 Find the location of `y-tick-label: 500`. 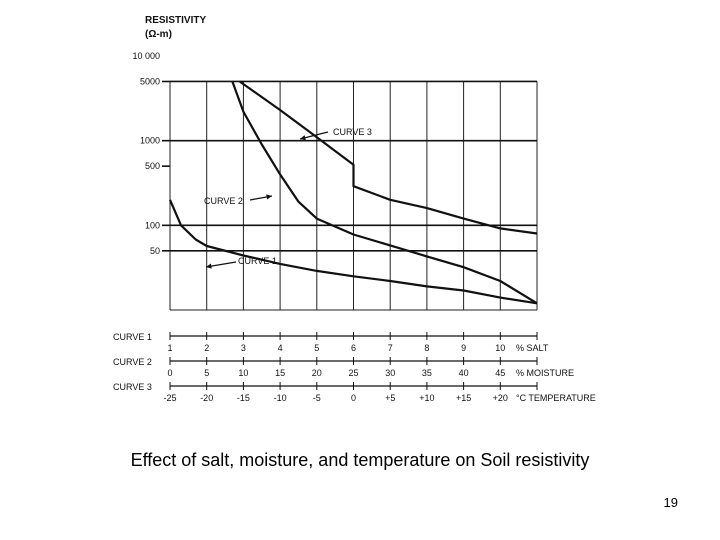

y-tick-label: 500 is located at coordinates (152, 166).